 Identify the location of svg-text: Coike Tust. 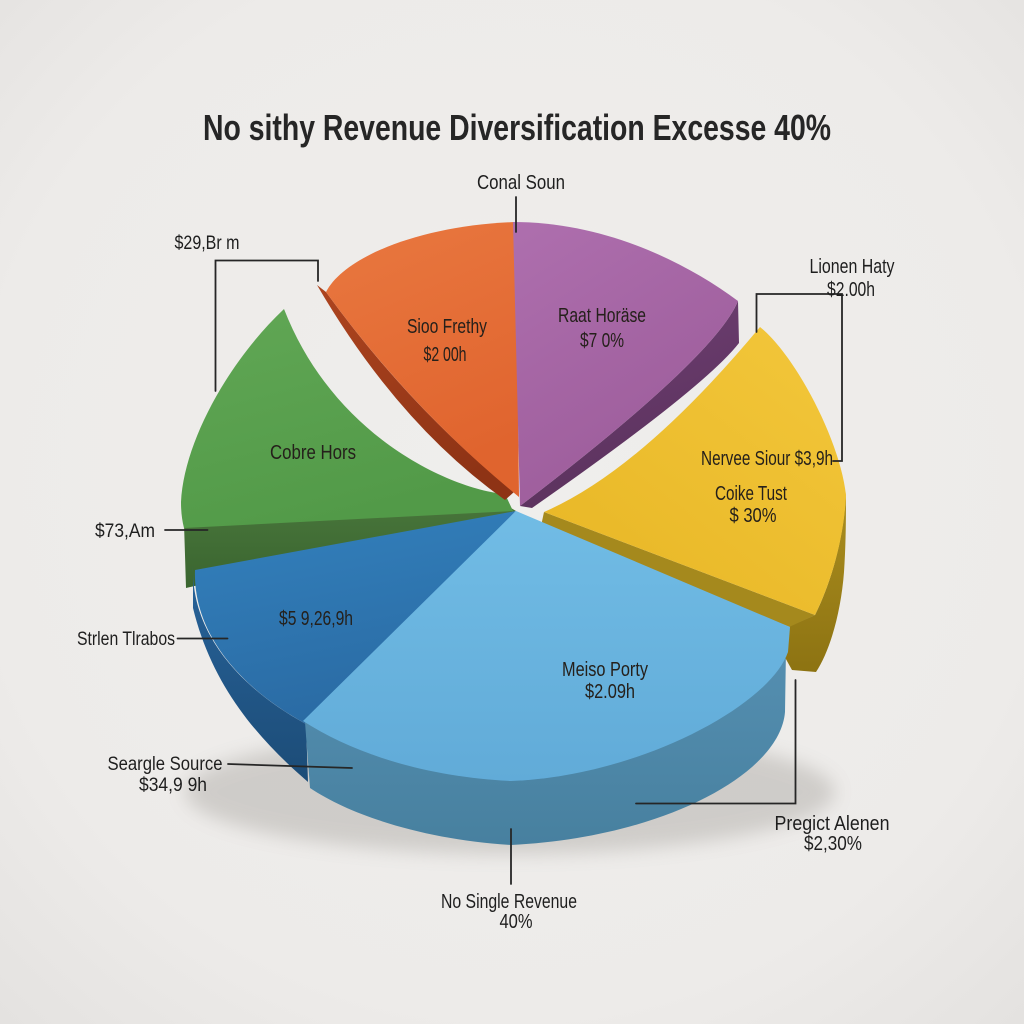
(751, 494).